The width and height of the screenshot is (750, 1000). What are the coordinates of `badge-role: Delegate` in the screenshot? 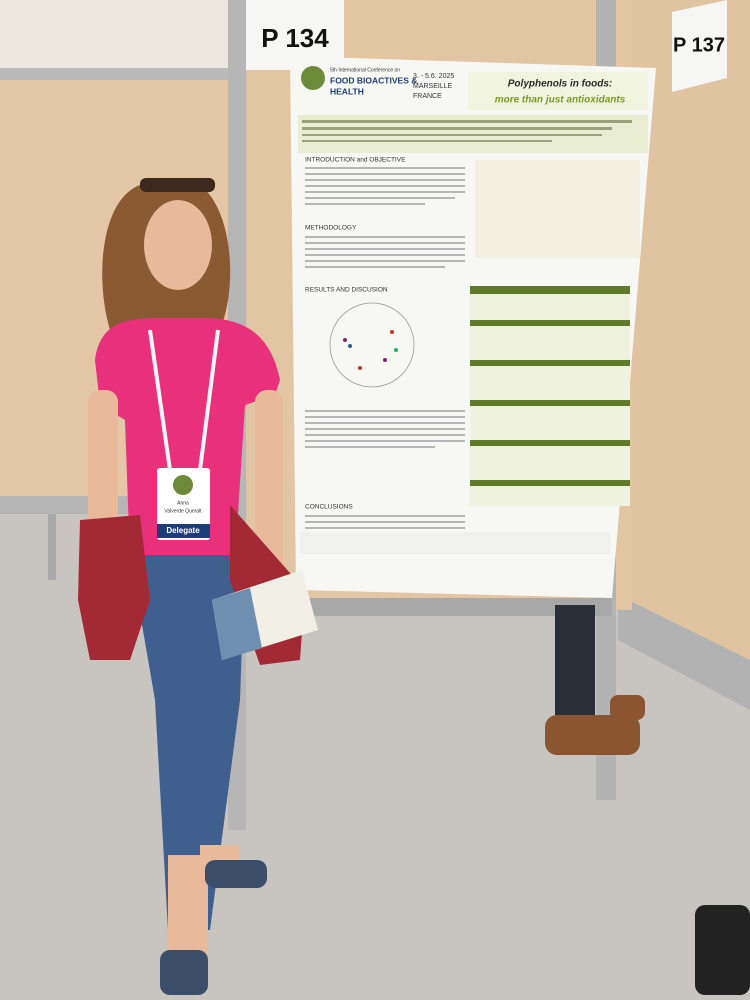 It's located at (183, 530).